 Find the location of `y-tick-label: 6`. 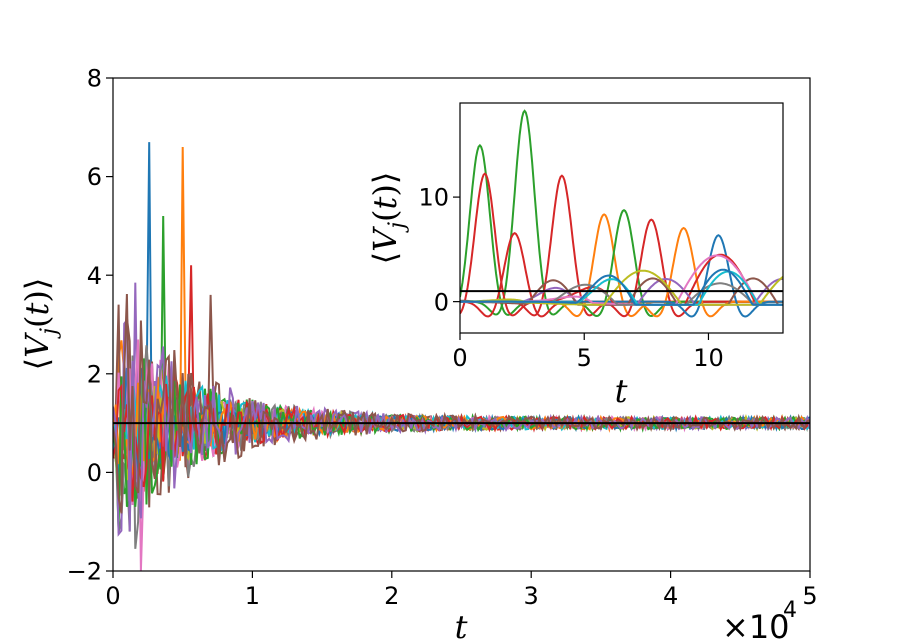

y-tick-label: 6 is located at coordinates (94, 177).